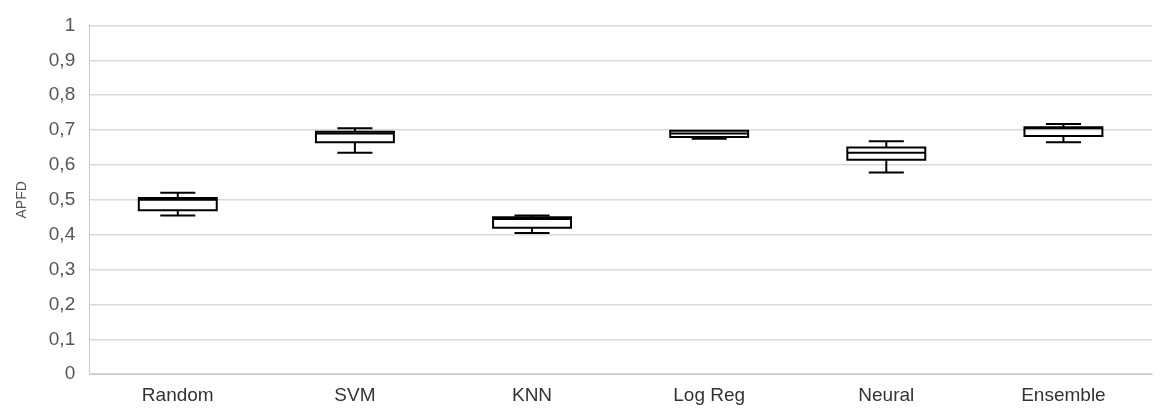  Describe the element at coordinates (62, 129) in the screenshot. I see `y-tick-label: 0,7` at that location.